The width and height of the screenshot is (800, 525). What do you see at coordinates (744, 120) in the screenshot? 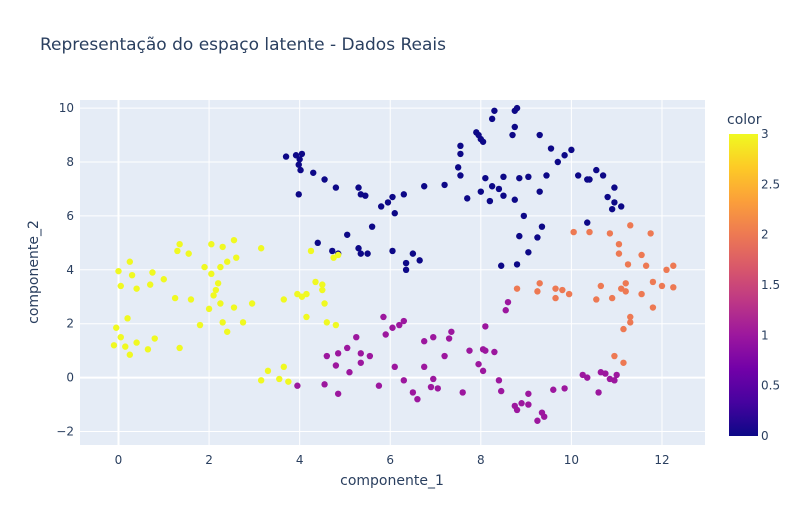
I see `colorbar-title: color` at bounding box center [744, 120].